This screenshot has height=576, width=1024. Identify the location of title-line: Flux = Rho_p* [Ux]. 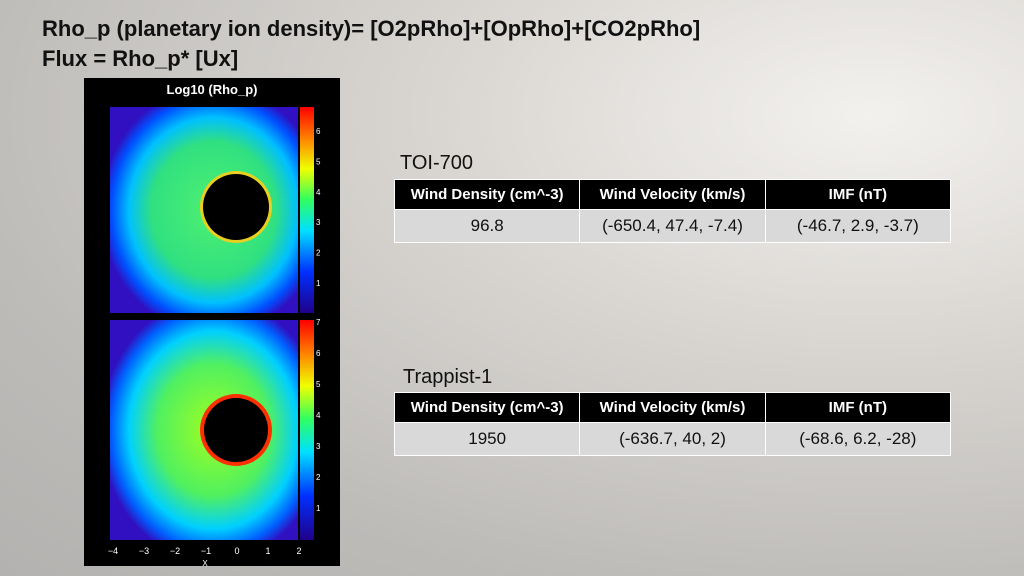
(140, 58).